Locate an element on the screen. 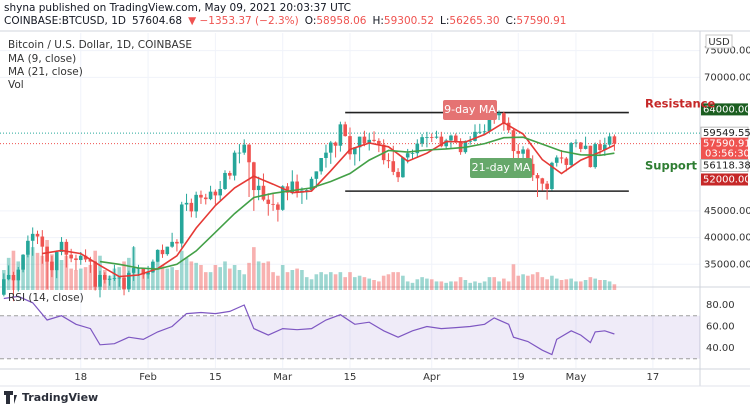  ohlc: O:58958.06 H:59300.52 L:56265.30 C:57590.91 is located at coordinates (436, 21).